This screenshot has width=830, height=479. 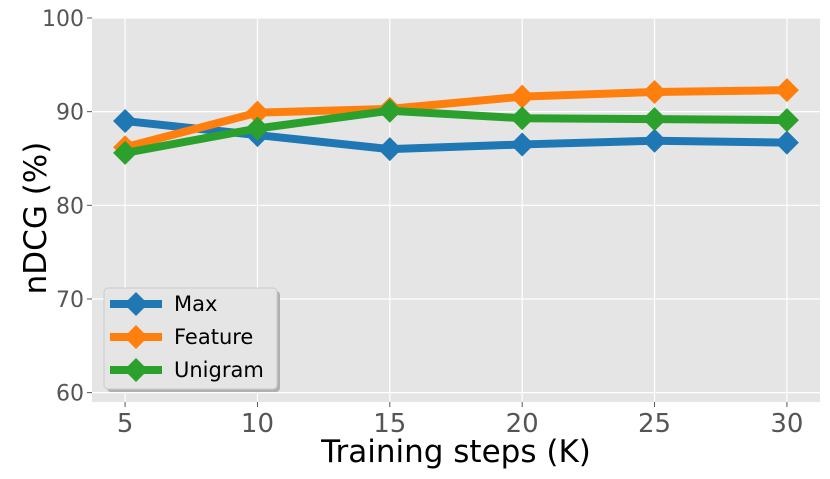 I want to click on x-axis-title: Training steps (K), so click(x=455, y=452).